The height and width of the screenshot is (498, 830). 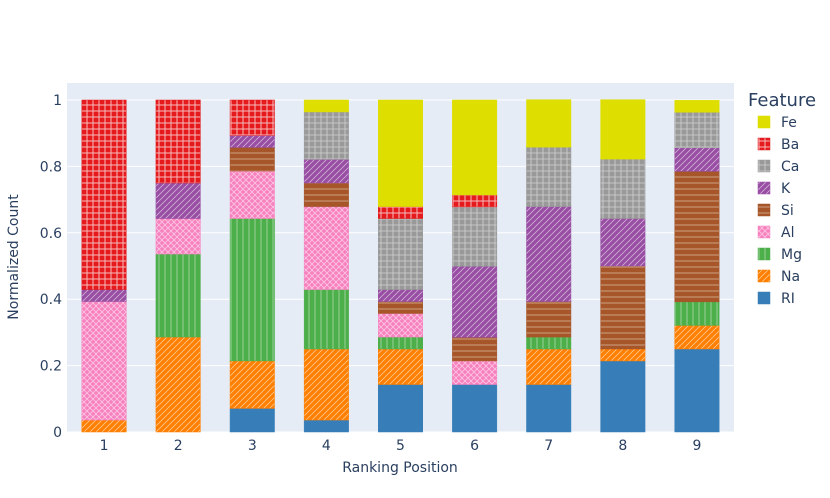 I want to click on legend-swatch-mg, so click(x=764, y=254).